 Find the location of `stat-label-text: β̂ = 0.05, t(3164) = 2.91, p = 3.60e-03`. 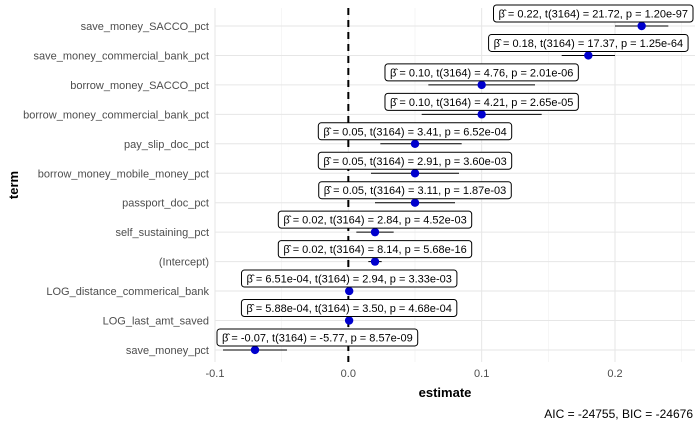

stat-label-text: β̂ = 0.05, t(3164) = 2.91, p = 3.60e-03 is located at coordinates (414, 162).